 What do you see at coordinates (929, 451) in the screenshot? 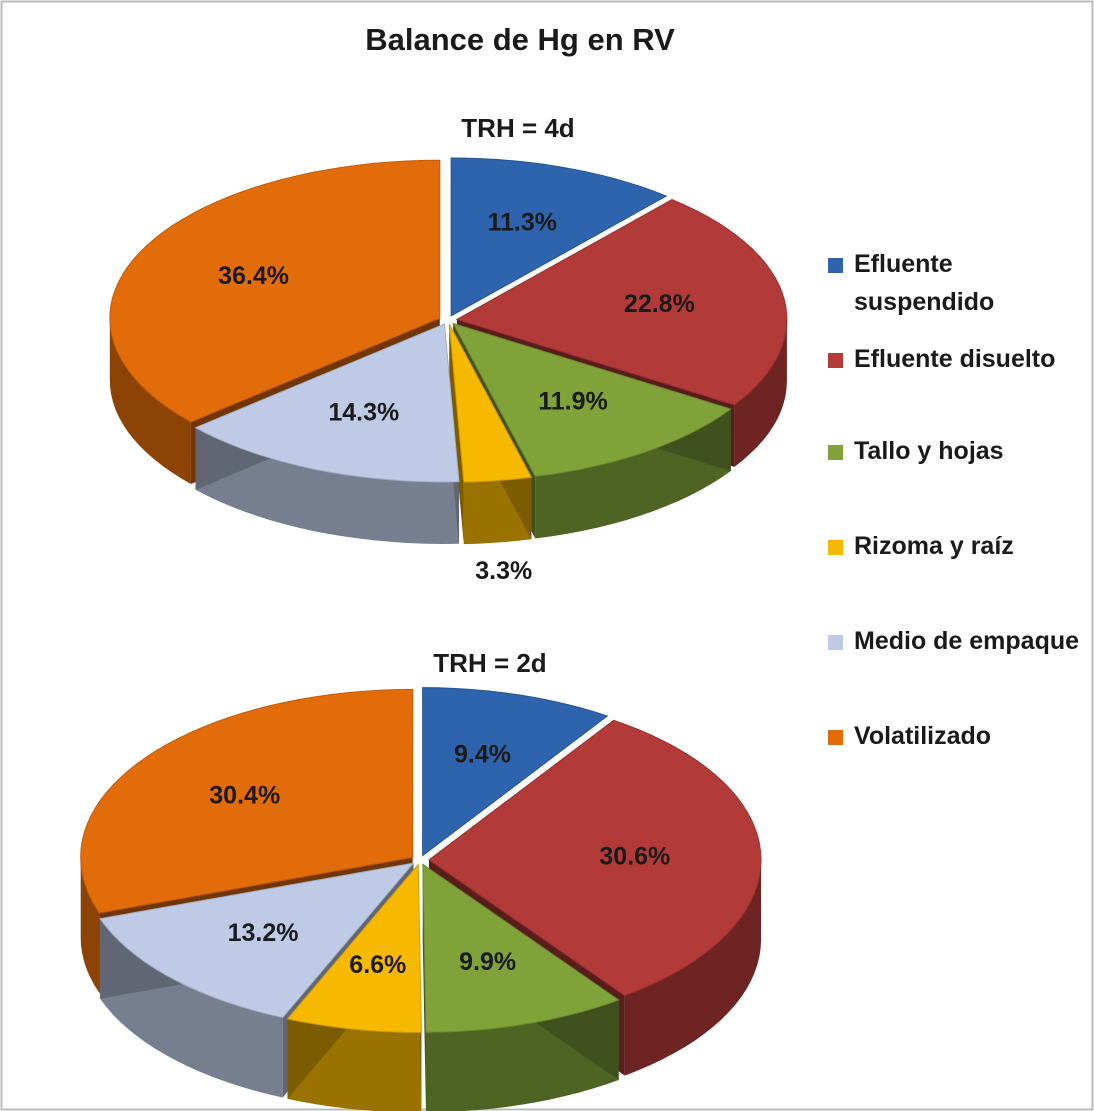
I see `legend-label: Tallo y hojas` at bounding box center [929, 451].